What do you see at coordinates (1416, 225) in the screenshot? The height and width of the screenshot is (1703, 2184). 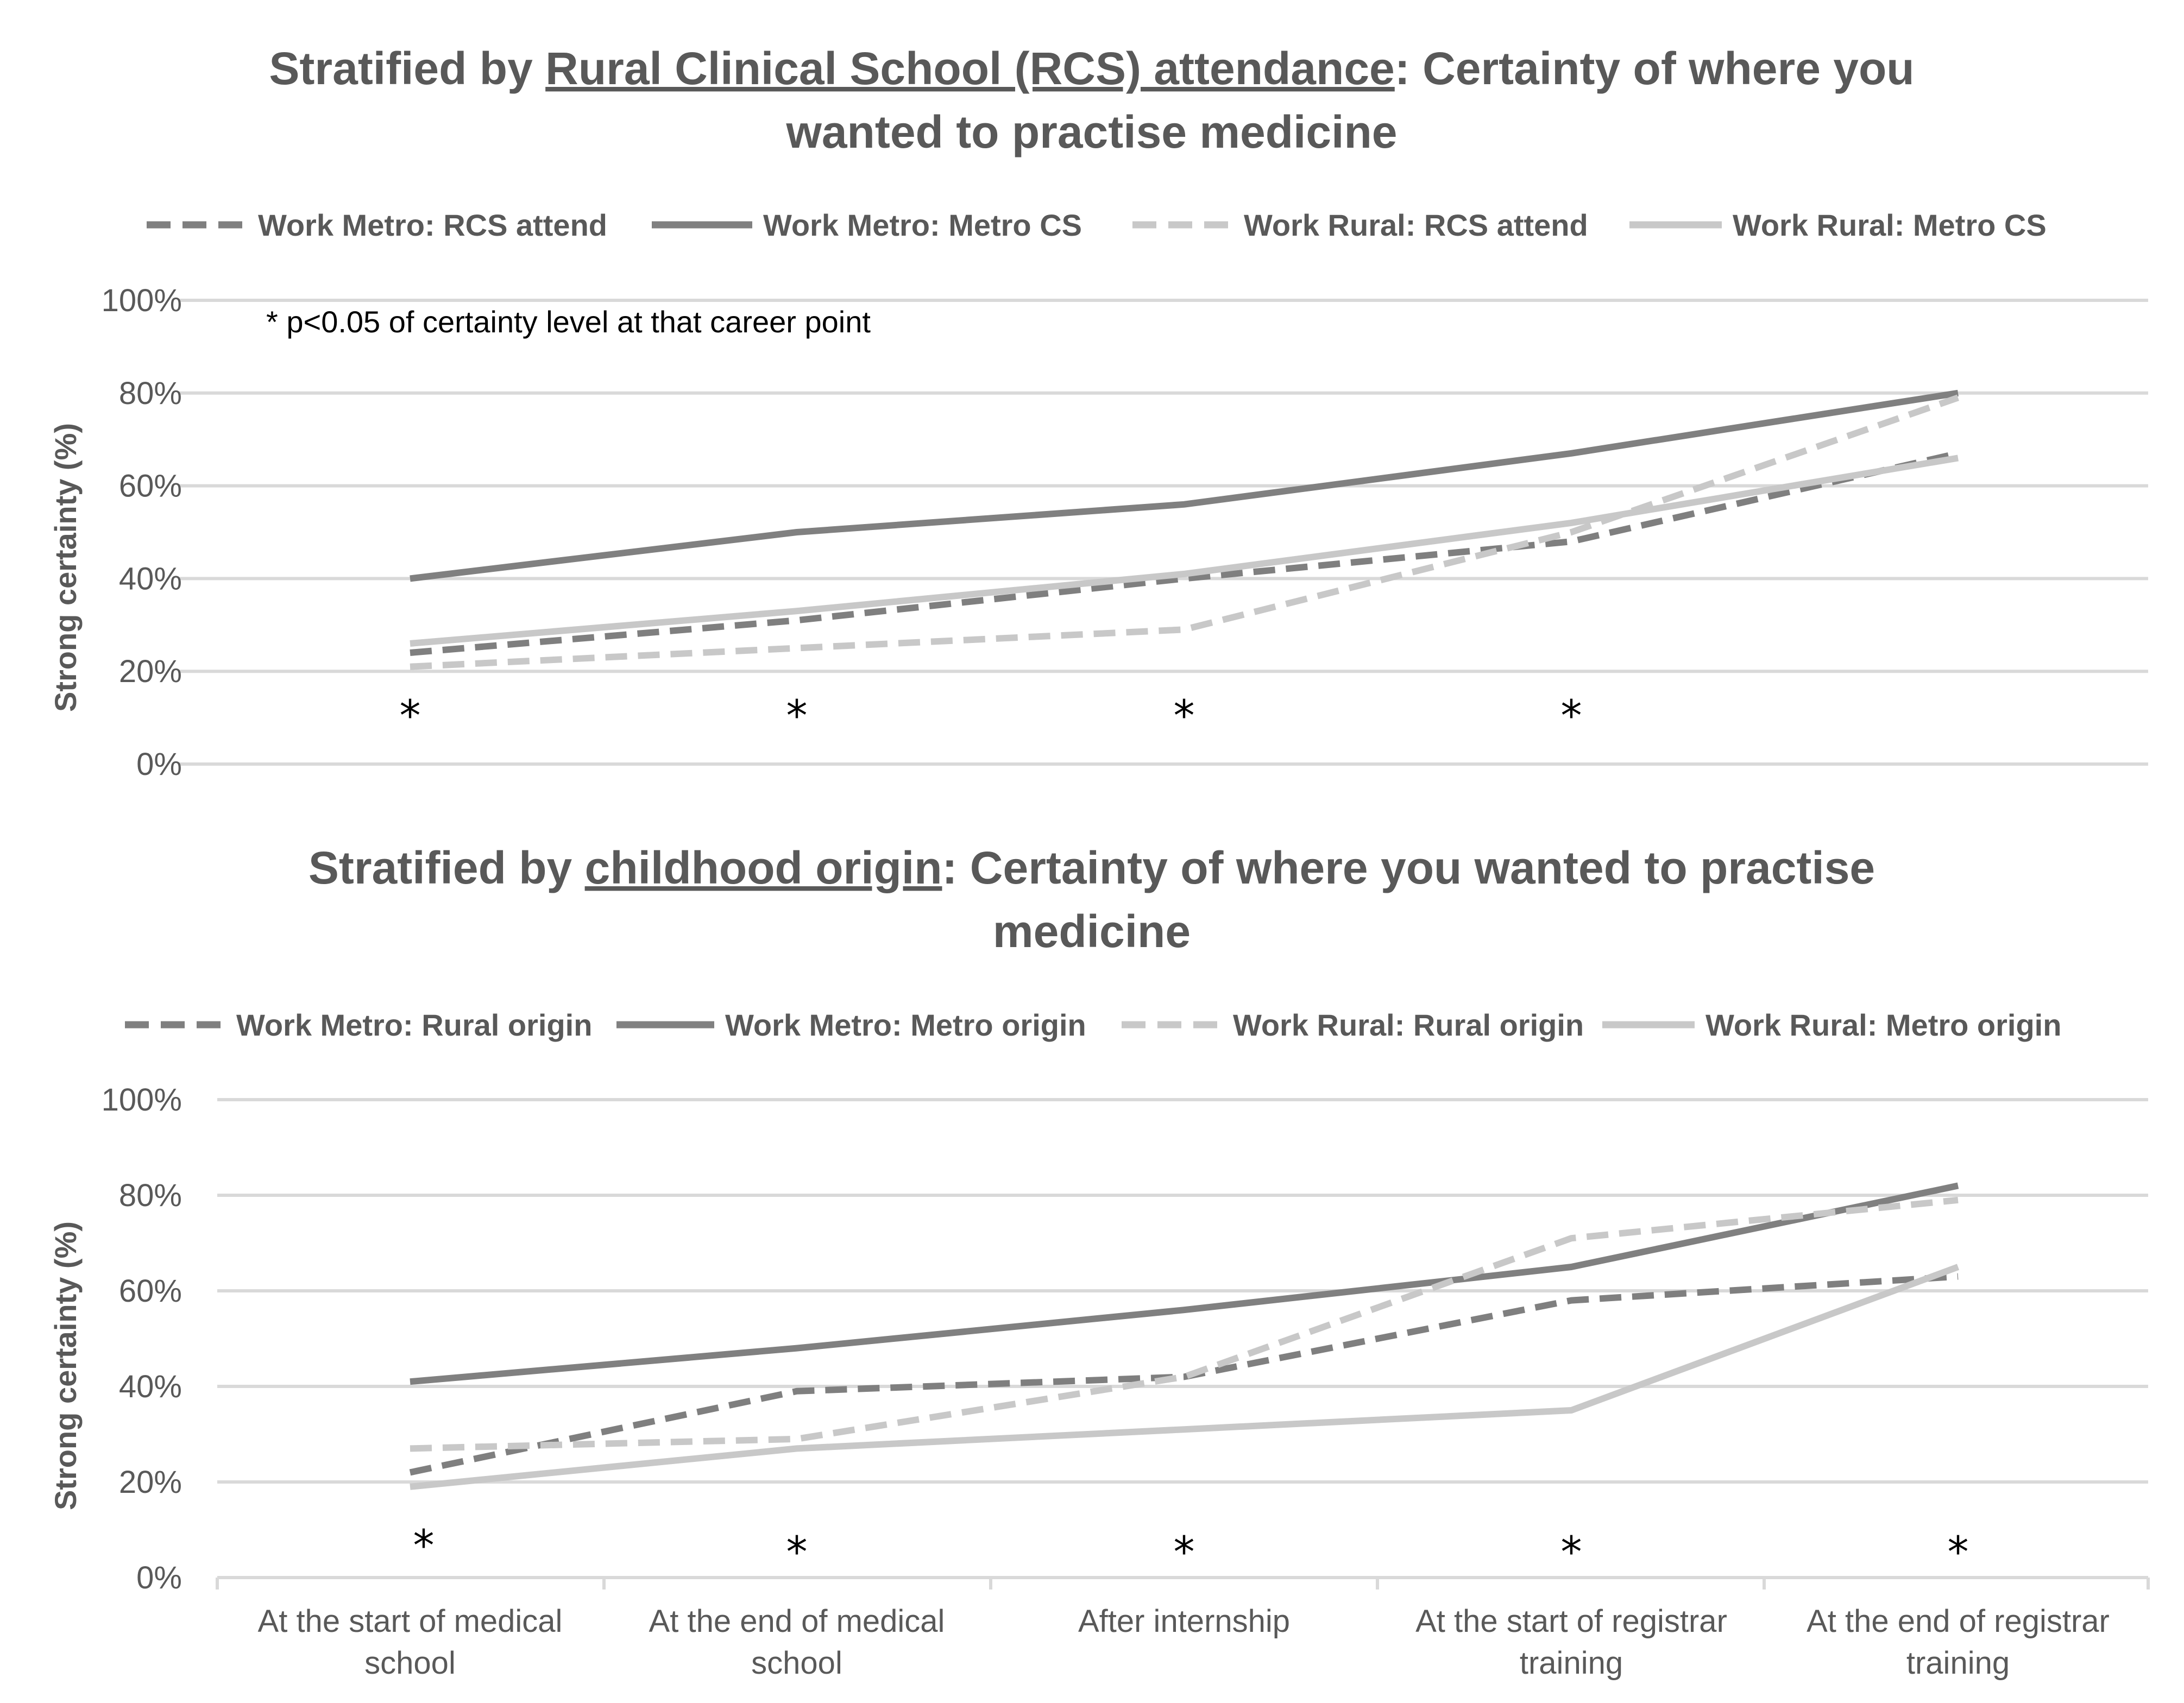 I see `legend-label: Work Rural: RCS attend` at bounding box center [1416, 225].